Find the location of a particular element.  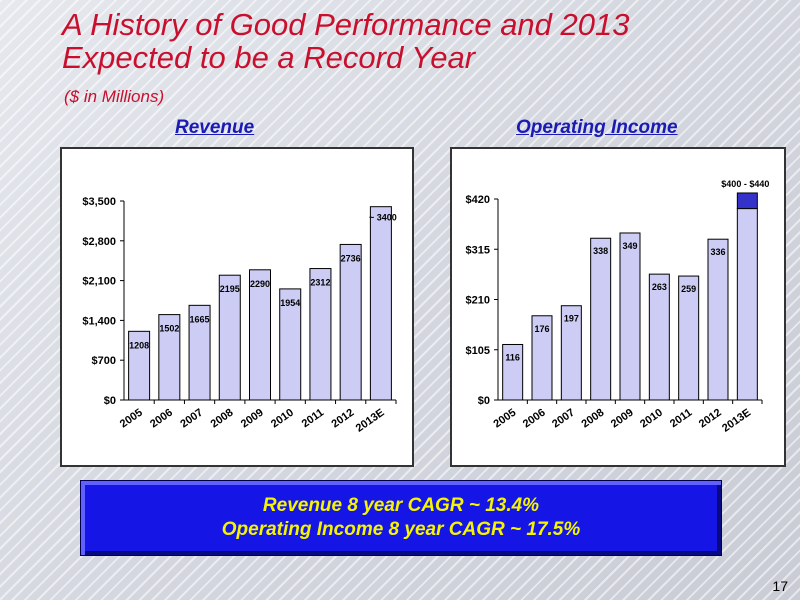

operating-income-cagr-text: Operating Income 8 year CAGR ~ 17.5% is located at coordinates (401, 529).